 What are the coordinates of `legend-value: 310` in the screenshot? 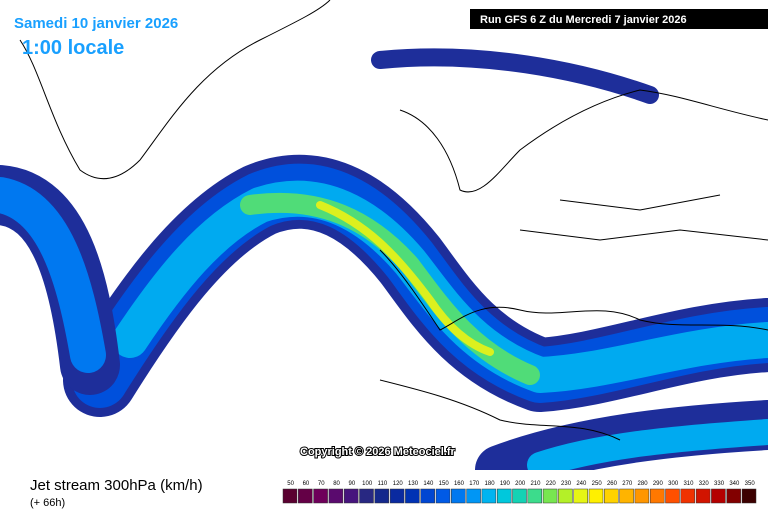 It's located at (688, 484).